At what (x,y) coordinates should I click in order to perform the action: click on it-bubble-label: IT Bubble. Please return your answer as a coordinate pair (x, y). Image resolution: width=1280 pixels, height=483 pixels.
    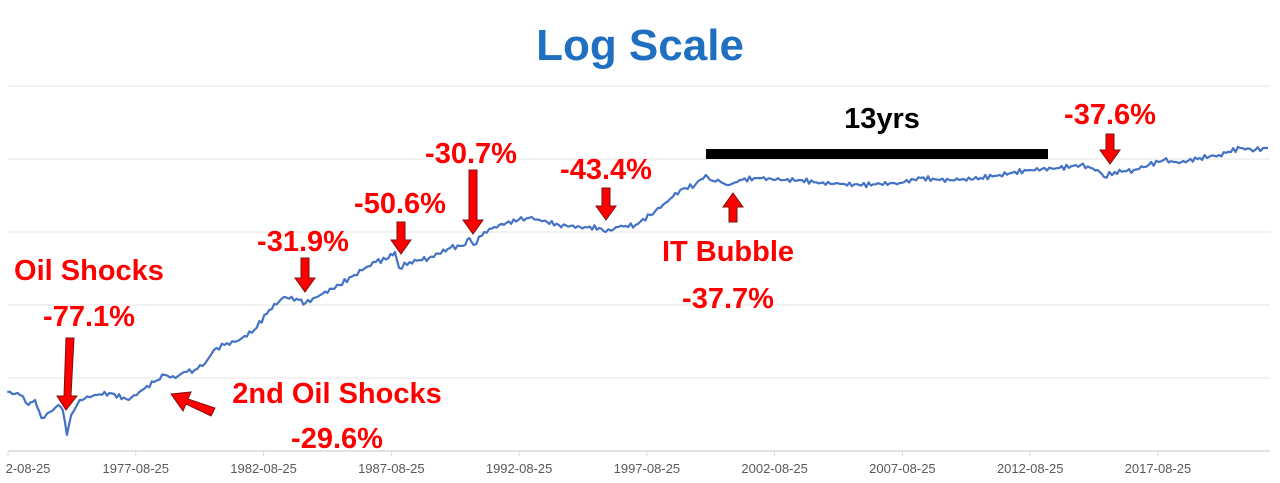
    Looking at the image, I should click on (728, 252).